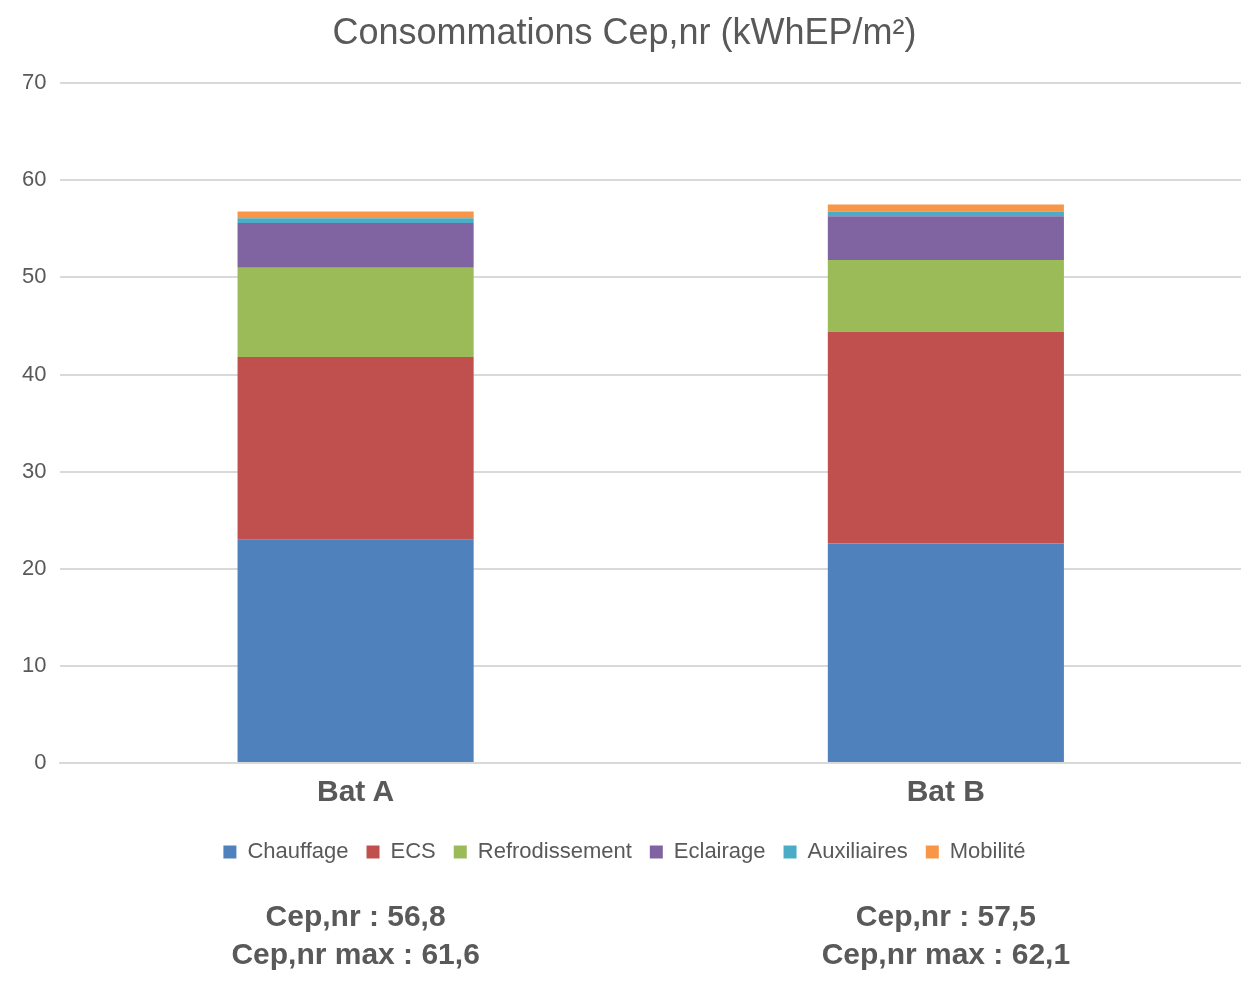 This screenshot has width=1249, height=989. I want to click on x-tick-label: Bat A, so click(355, 791).